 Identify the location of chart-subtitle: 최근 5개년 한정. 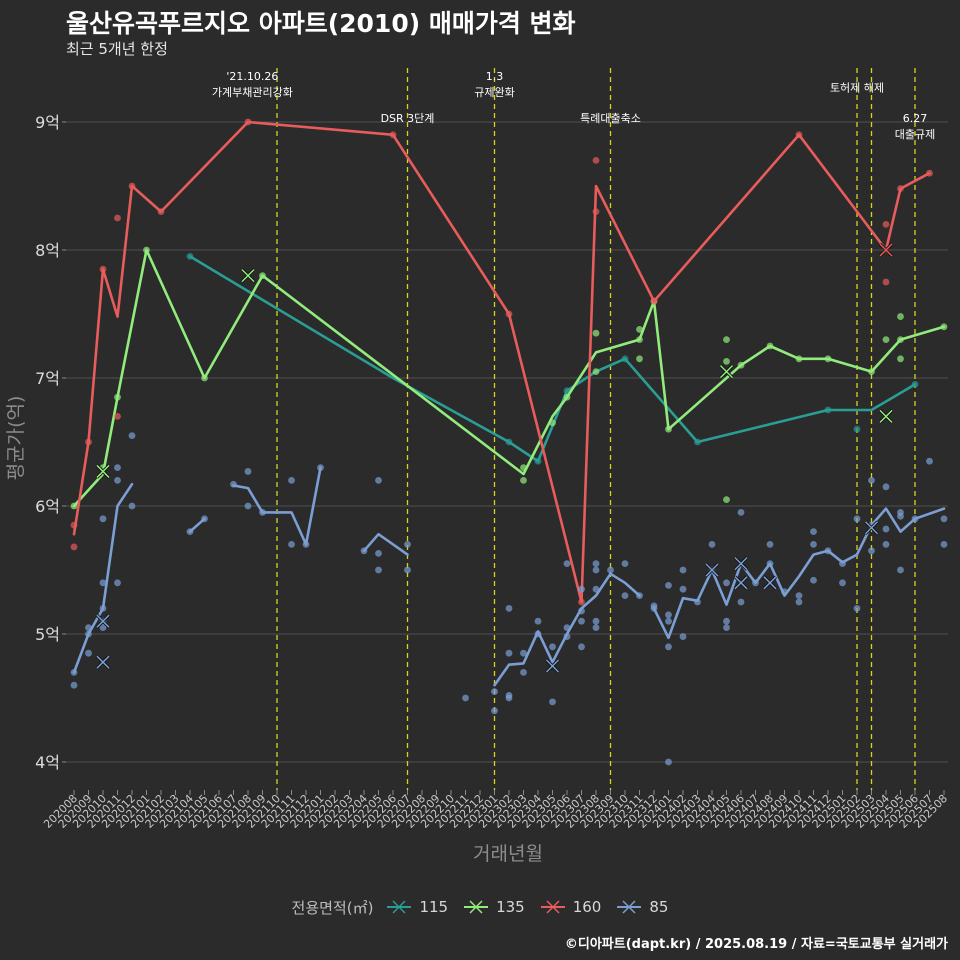
(117, 49).